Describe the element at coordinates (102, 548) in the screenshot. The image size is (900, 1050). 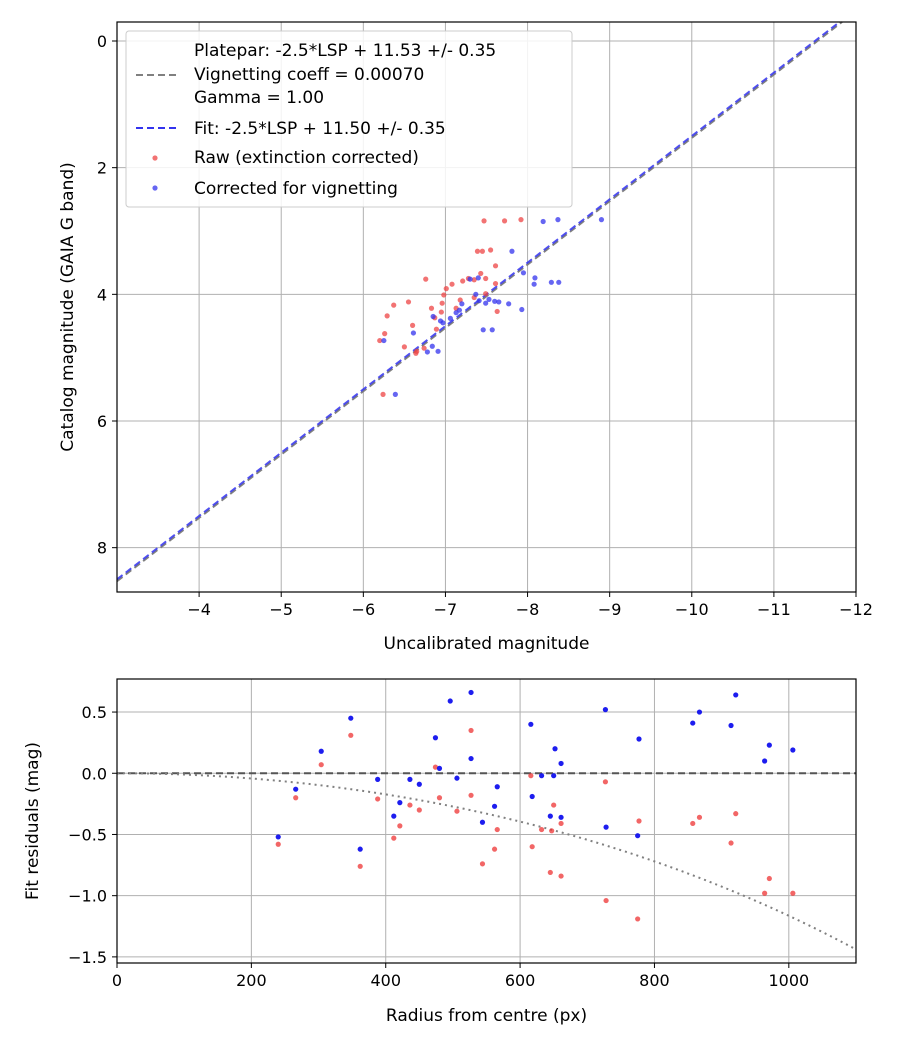
I see `top-y-tick-label: 8` at that location.